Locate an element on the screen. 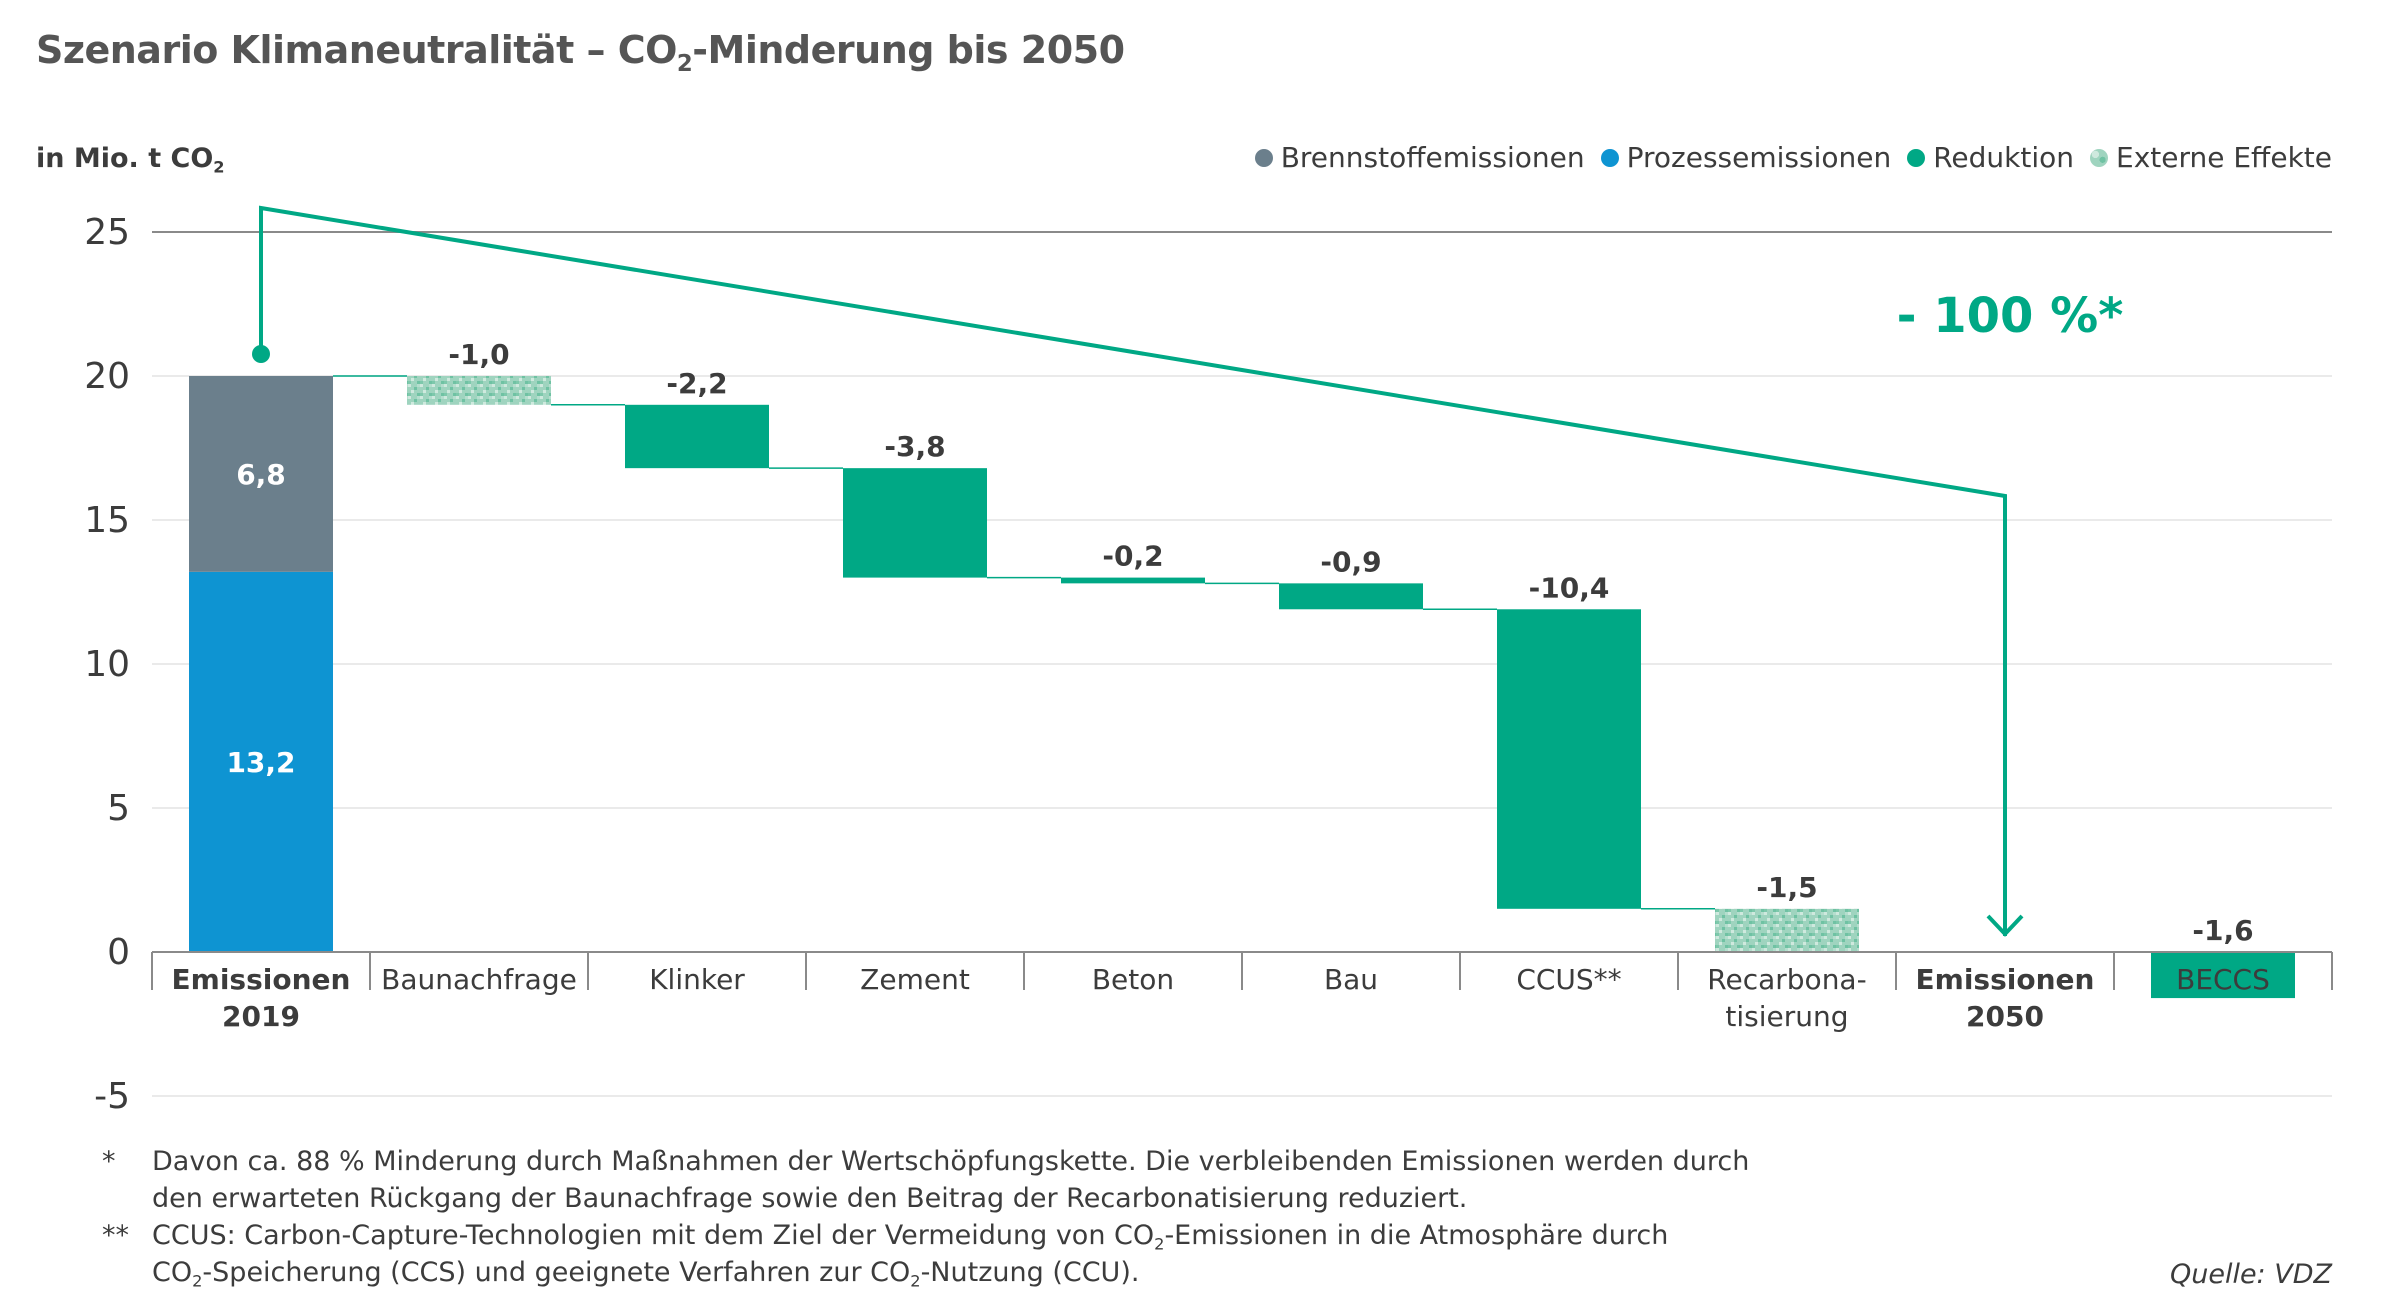 The image size is (2383, 1299). bar-value-label: -2,2 is located at coordinates (696, 383).